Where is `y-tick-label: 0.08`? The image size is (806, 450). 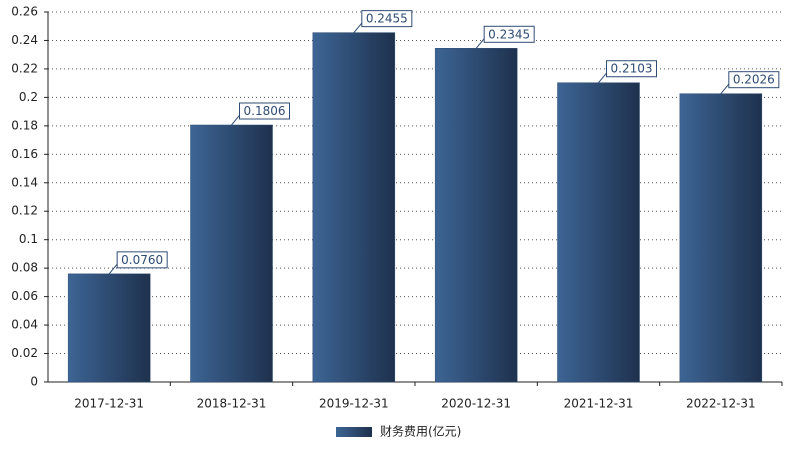 y-tick-label: 0.08 is located at coordinates (24, 268).